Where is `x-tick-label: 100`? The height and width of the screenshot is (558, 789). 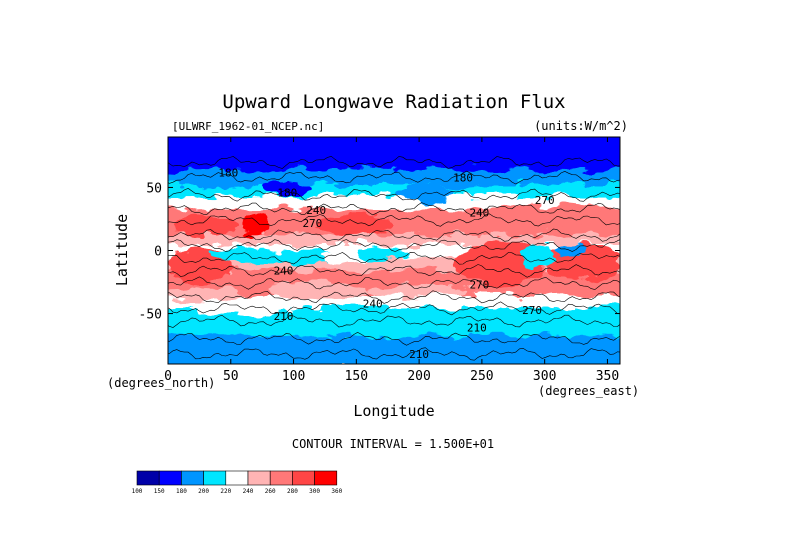 x-tick-label: 100 is located at coordinates (293, 376).